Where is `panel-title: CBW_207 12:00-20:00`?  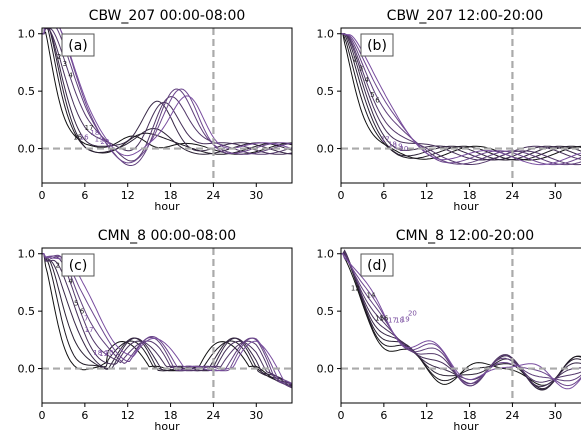
panel-title: CBW_207 12:00-20:00 is located at coordinates (465, 16).